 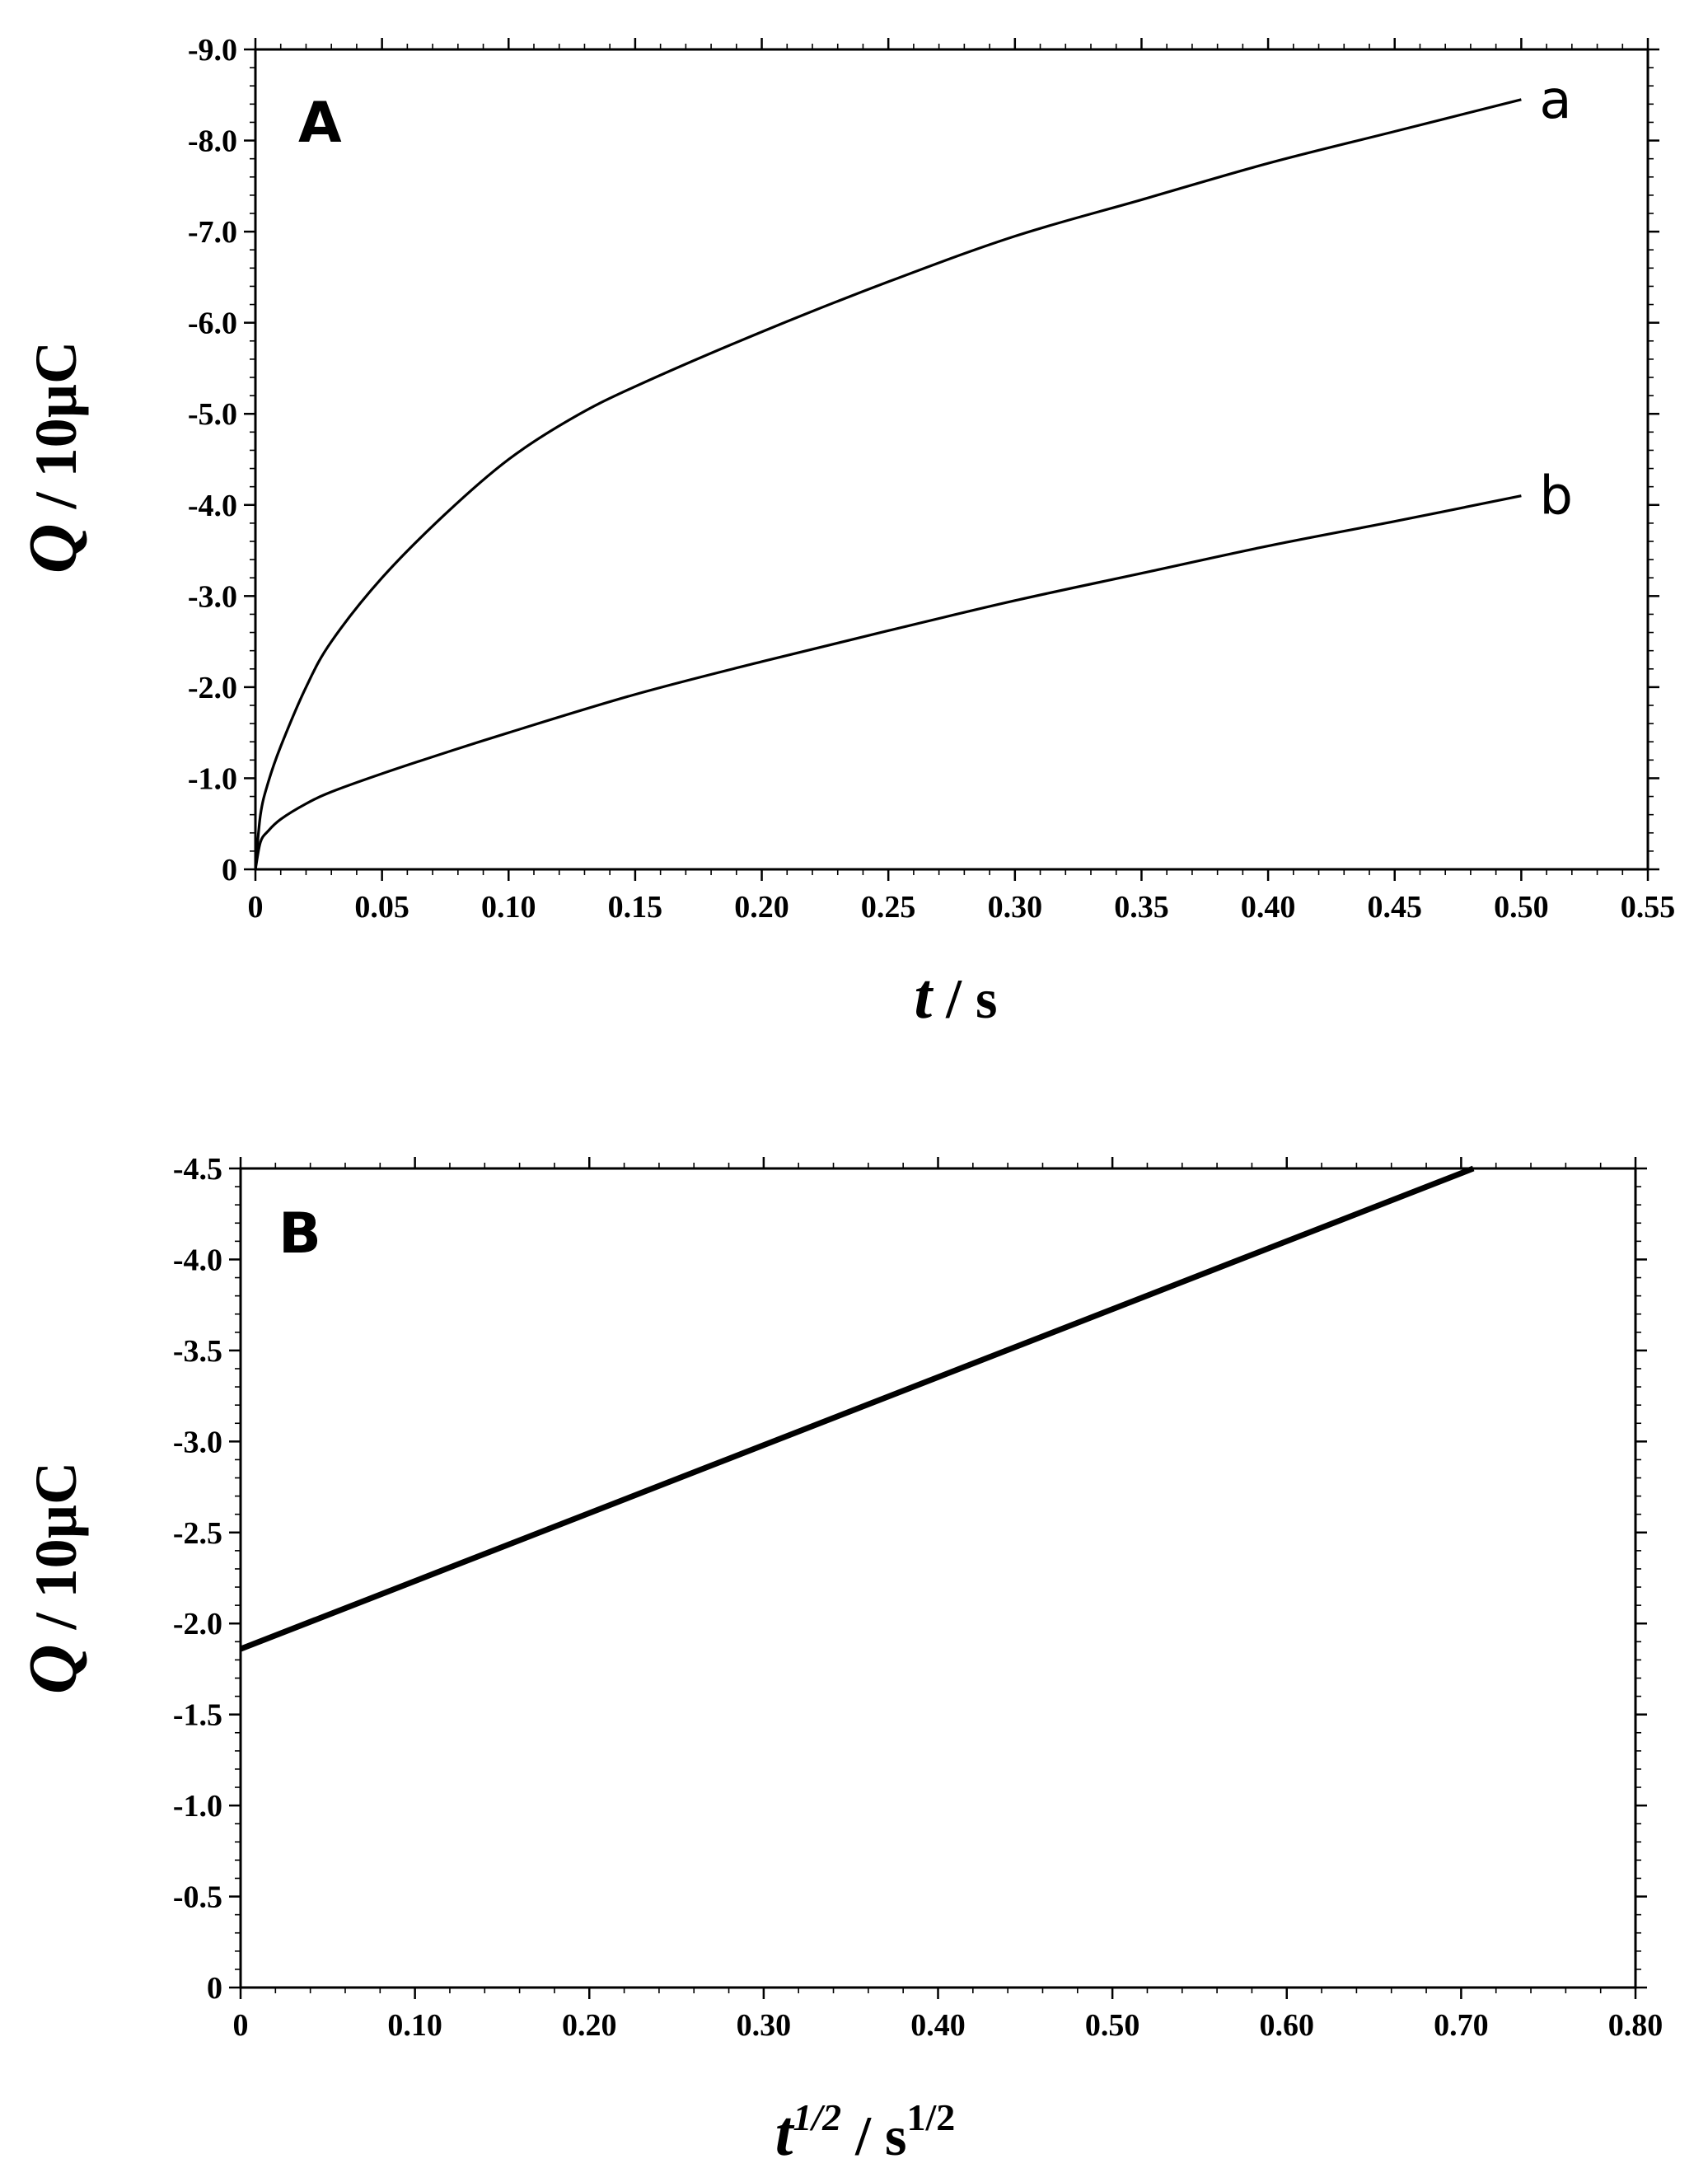 What do you see at coordinates (213, 324) in the screenshot?
I see `y-tick-label: -6.0` at bounding box center [213, 324].